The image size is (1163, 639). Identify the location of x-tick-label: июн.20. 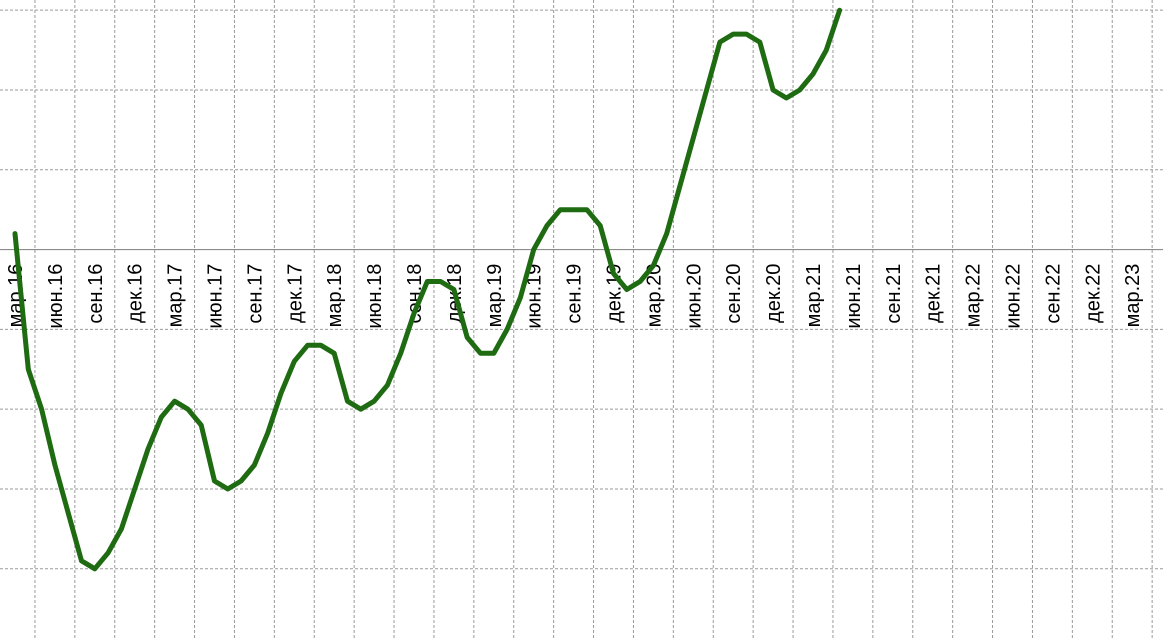
(694, 296).